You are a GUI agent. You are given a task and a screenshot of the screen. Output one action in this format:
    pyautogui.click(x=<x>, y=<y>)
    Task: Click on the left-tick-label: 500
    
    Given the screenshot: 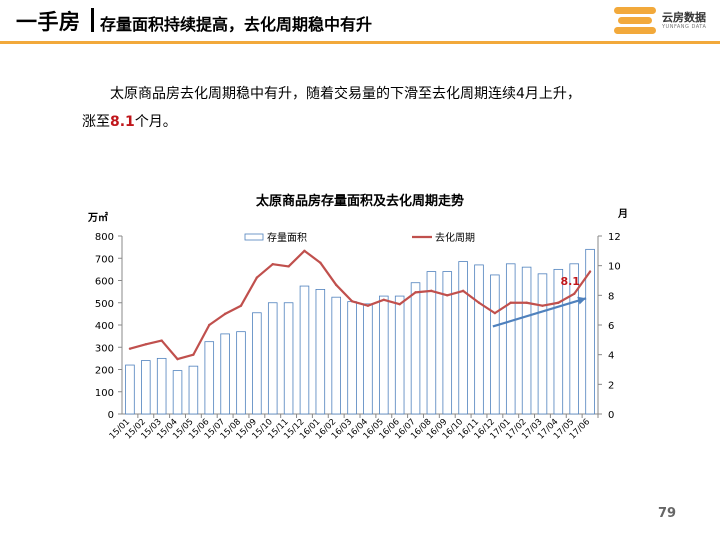 What is the action you would take?
    pyautogui.click(x=104, y=304)
    